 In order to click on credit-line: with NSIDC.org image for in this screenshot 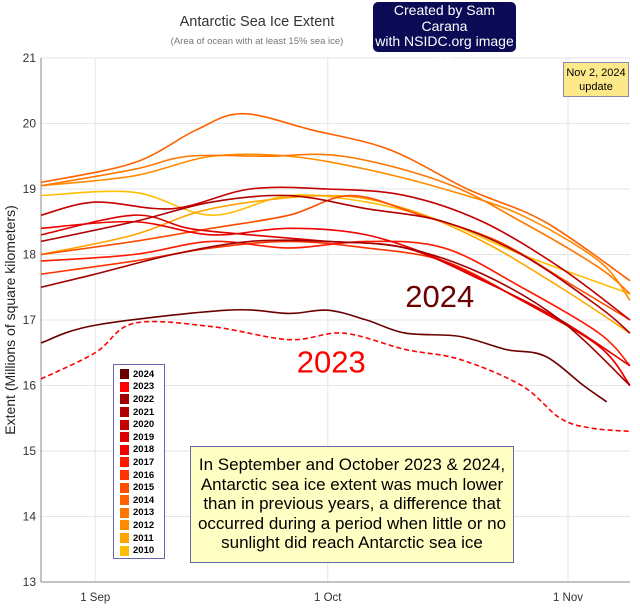, I will do `click(444, 49)`.